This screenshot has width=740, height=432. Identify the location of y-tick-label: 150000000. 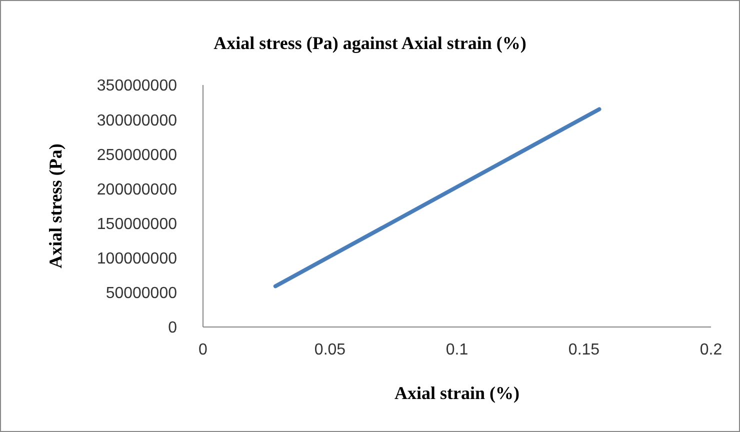
(137, 224).